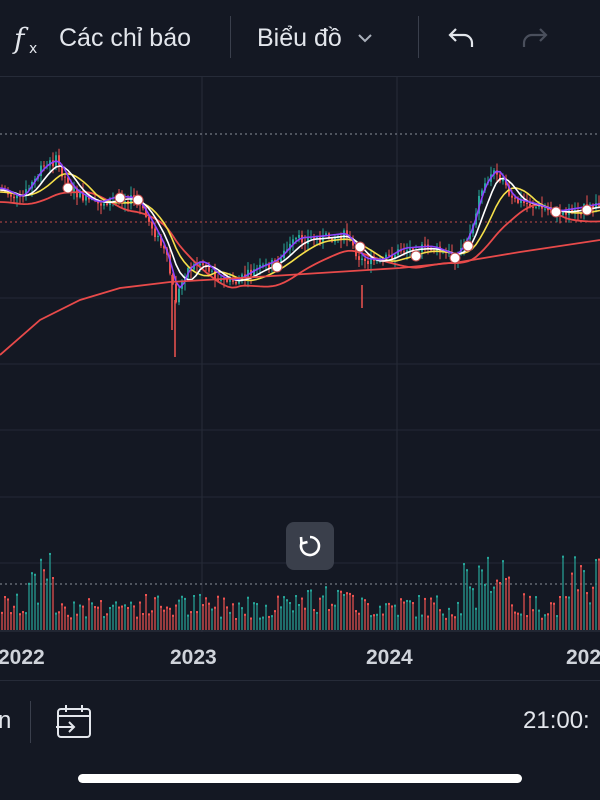  What do you see at coordinates (300, 297) in the screenshot?
I see `ma-line-long` at bounding box center [300, 297].